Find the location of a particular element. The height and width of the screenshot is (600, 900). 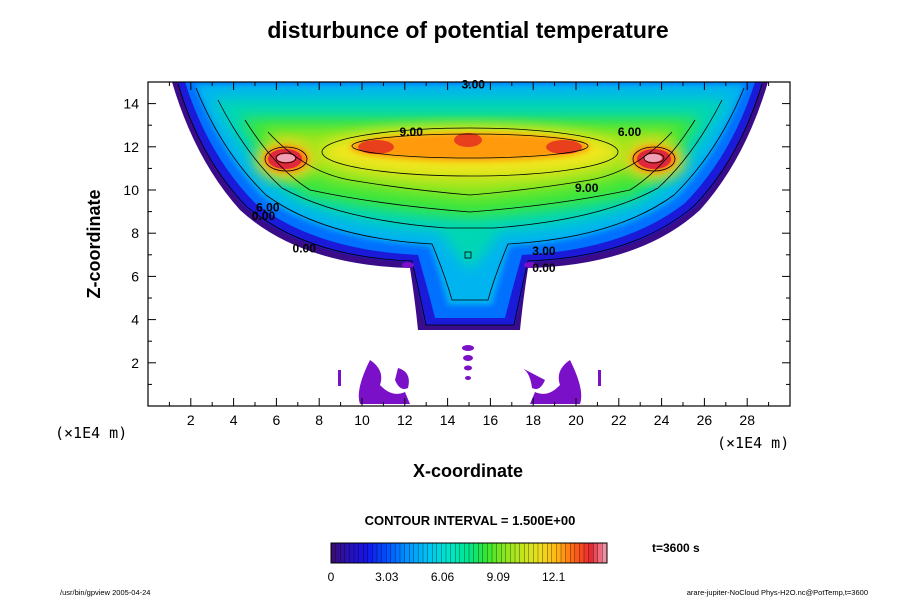

footer-left: /usr/bin/gpview 2005-04-24 is located at coordinates (105, 592).